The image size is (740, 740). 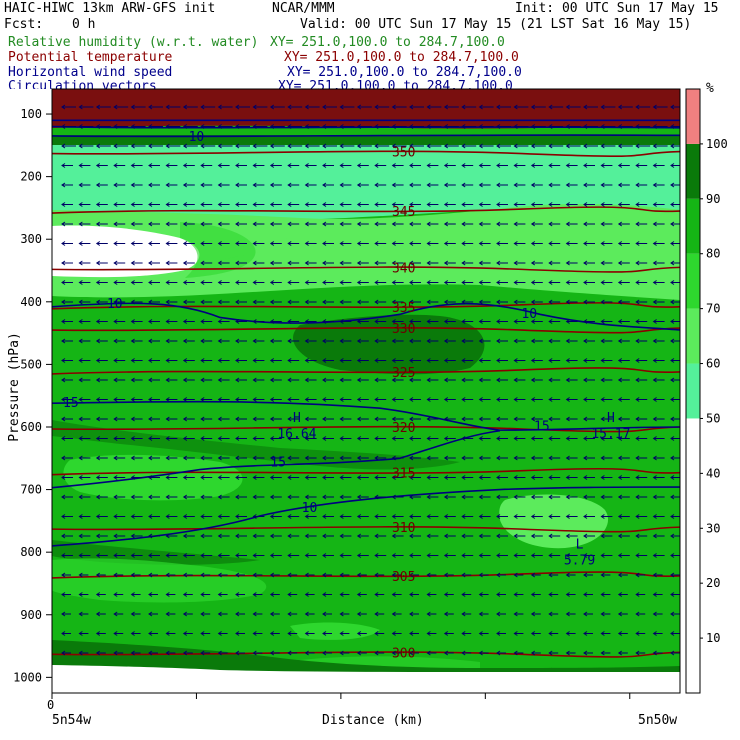 I want to click on wind-speed-contour, so click(x=366, y=127).